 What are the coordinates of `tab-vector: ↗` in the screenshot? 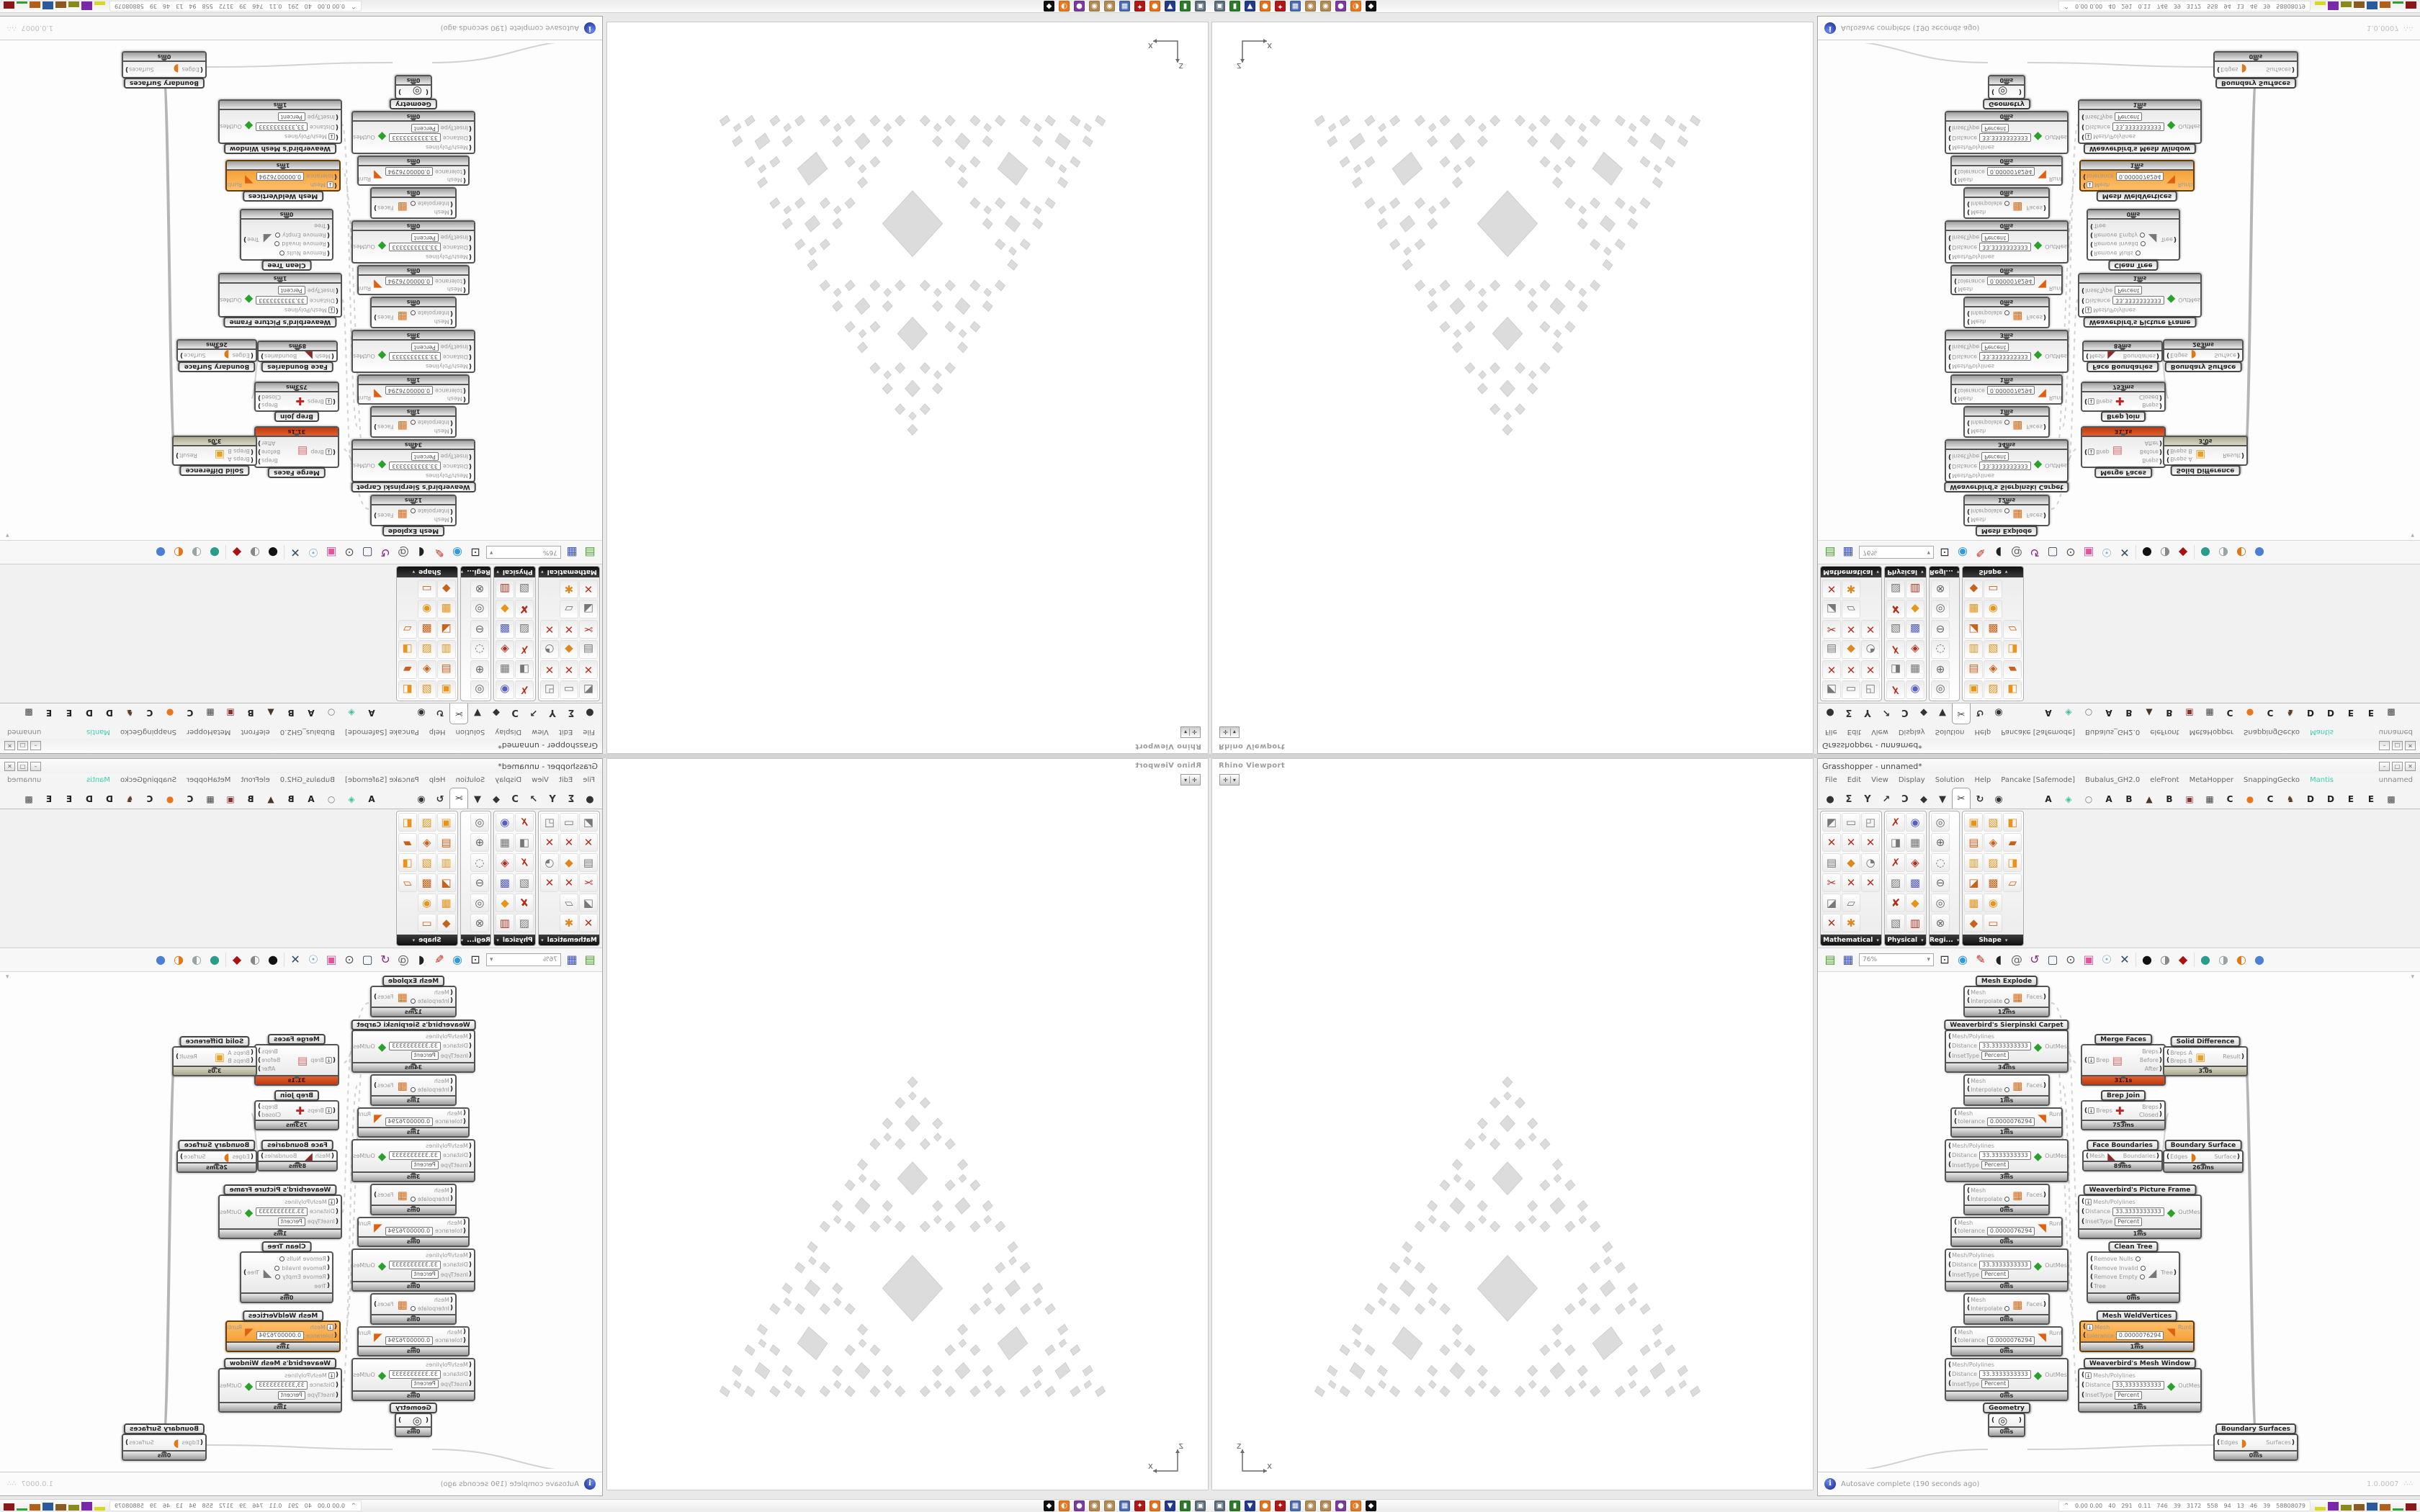 It's located at (533, 713).